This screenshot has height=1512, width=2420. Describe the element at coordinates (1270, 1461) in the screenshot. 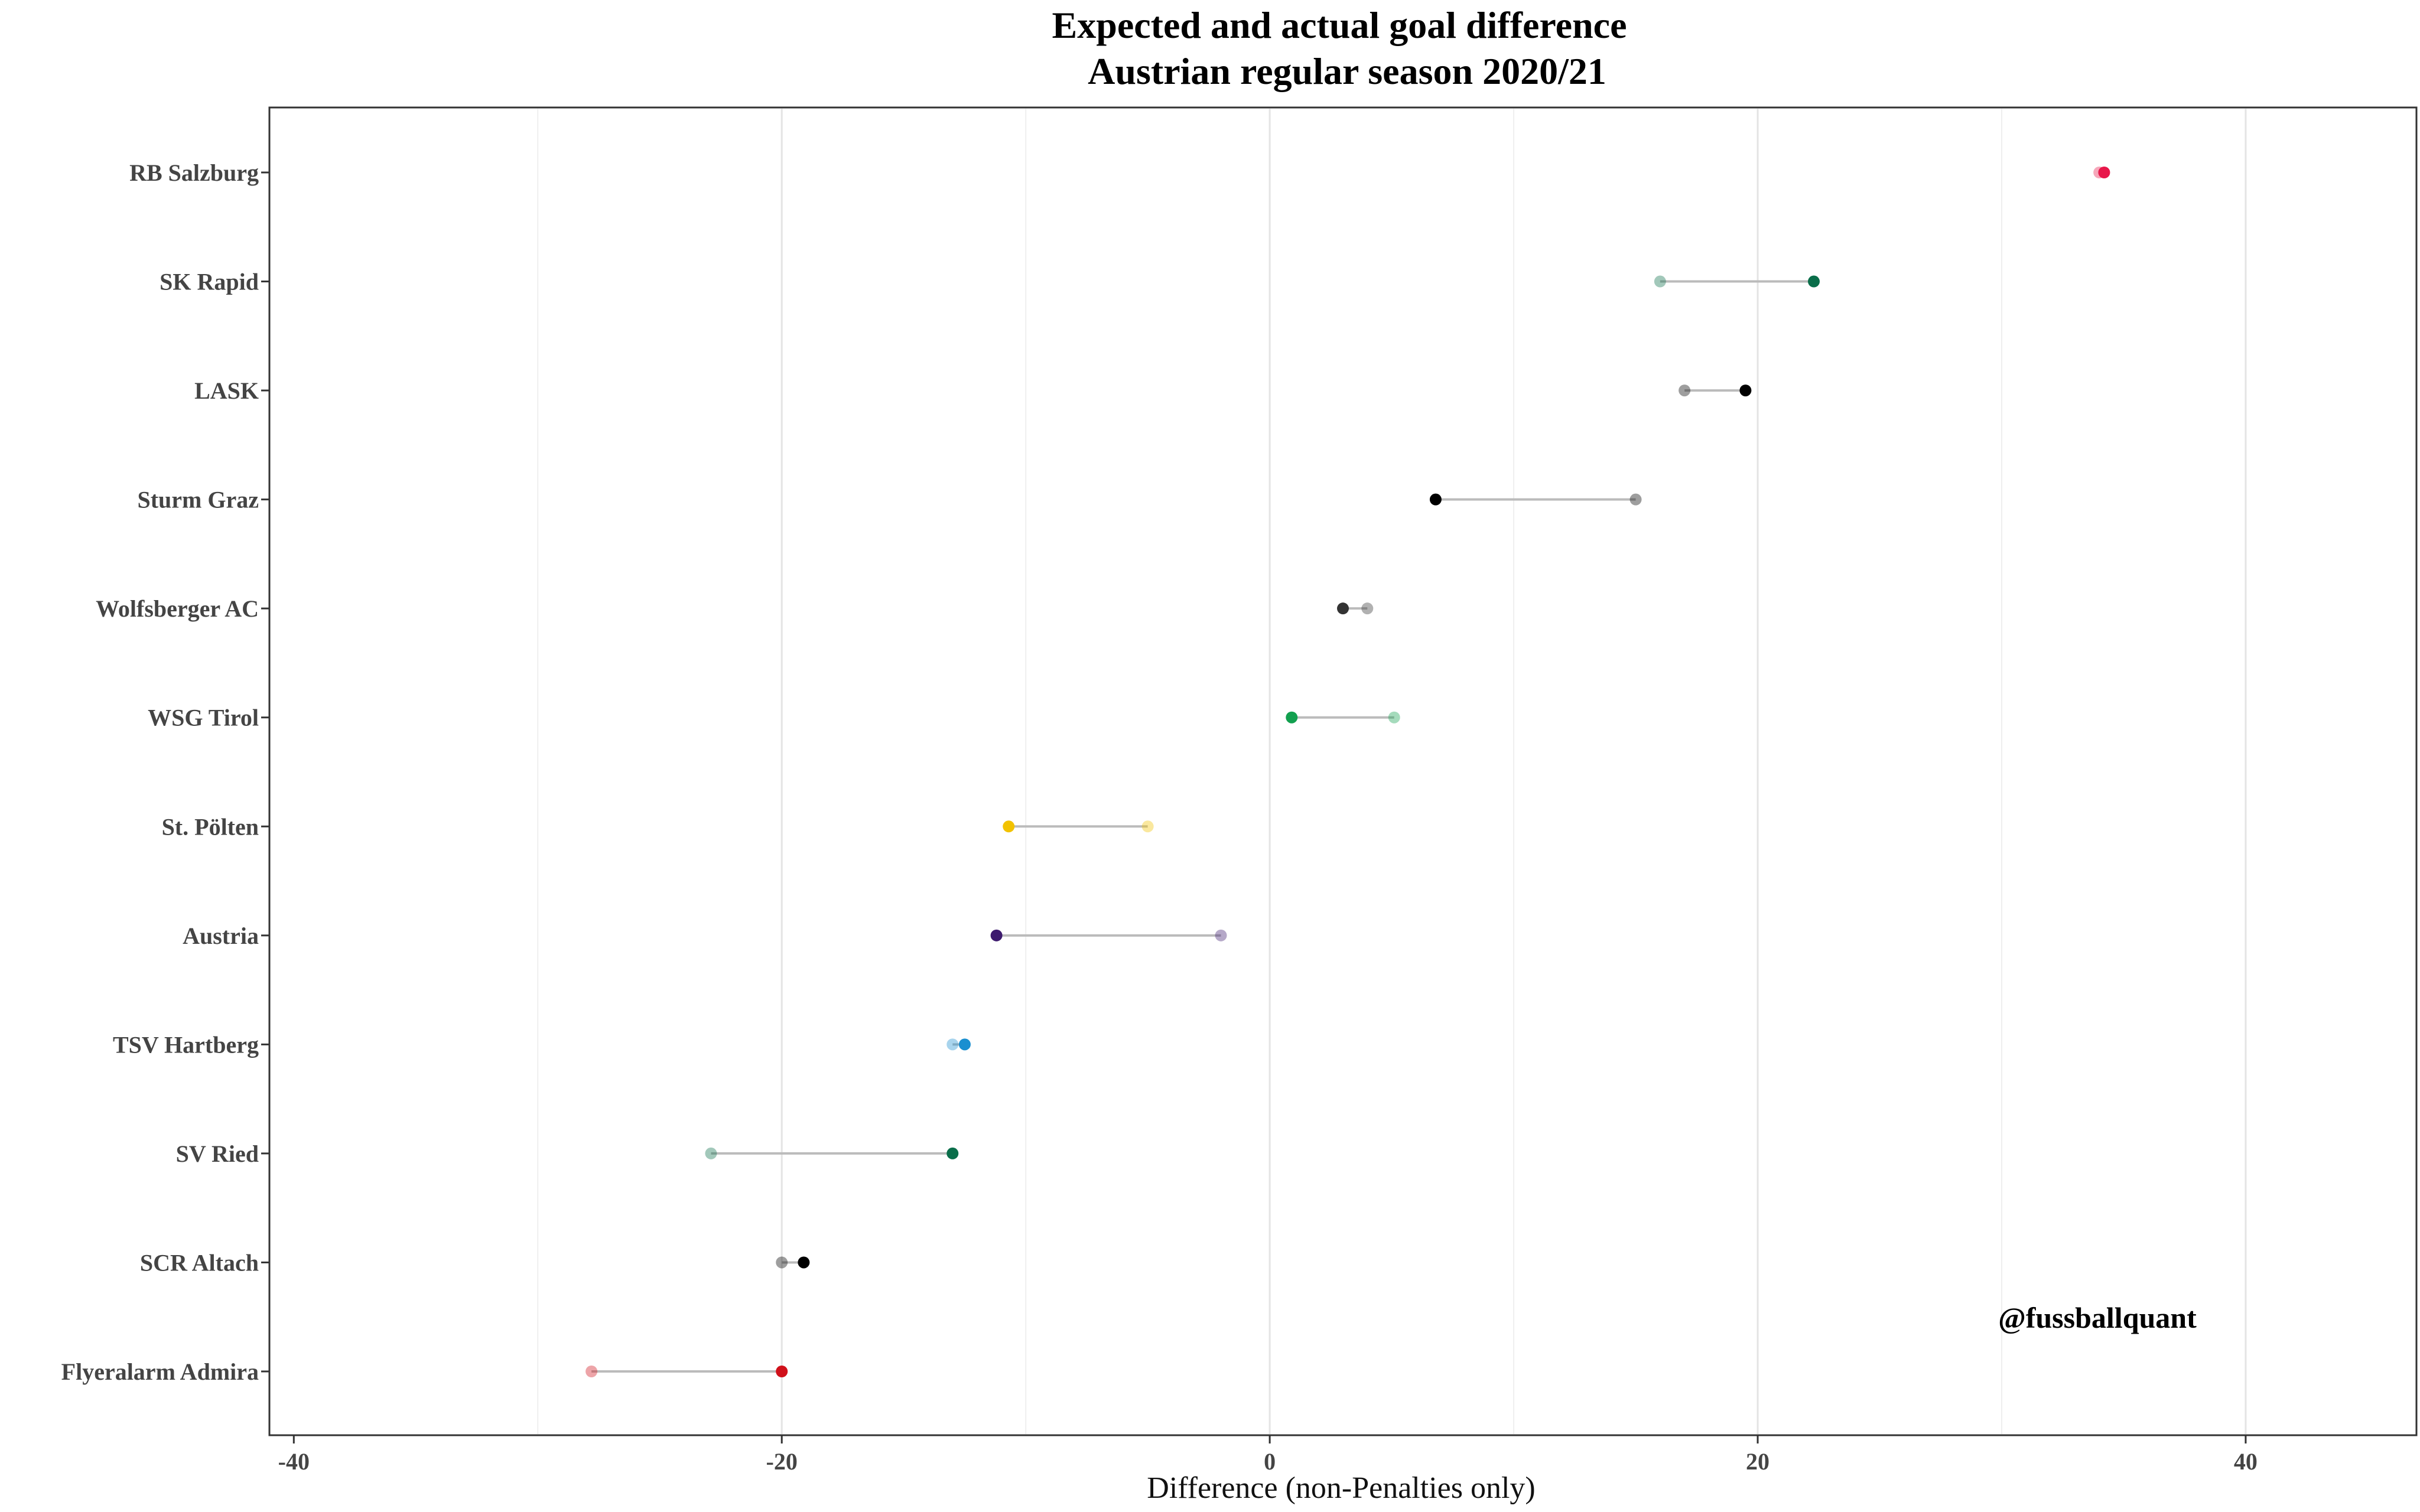

I see `x-tick-label: 0` at that location.